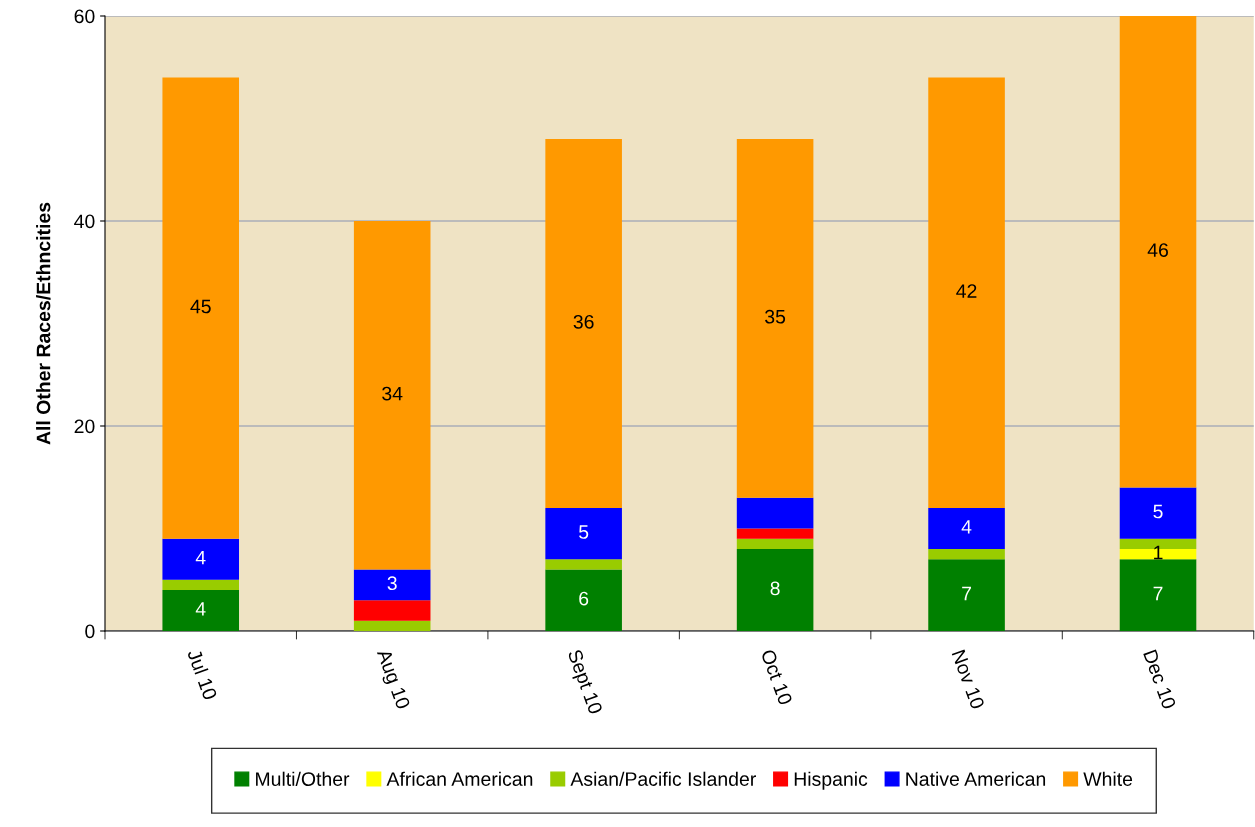 This screenshot has width=1255, height=827. I want to click on y-axis-title: All Other Races/Ethncities, so click(43, 323).